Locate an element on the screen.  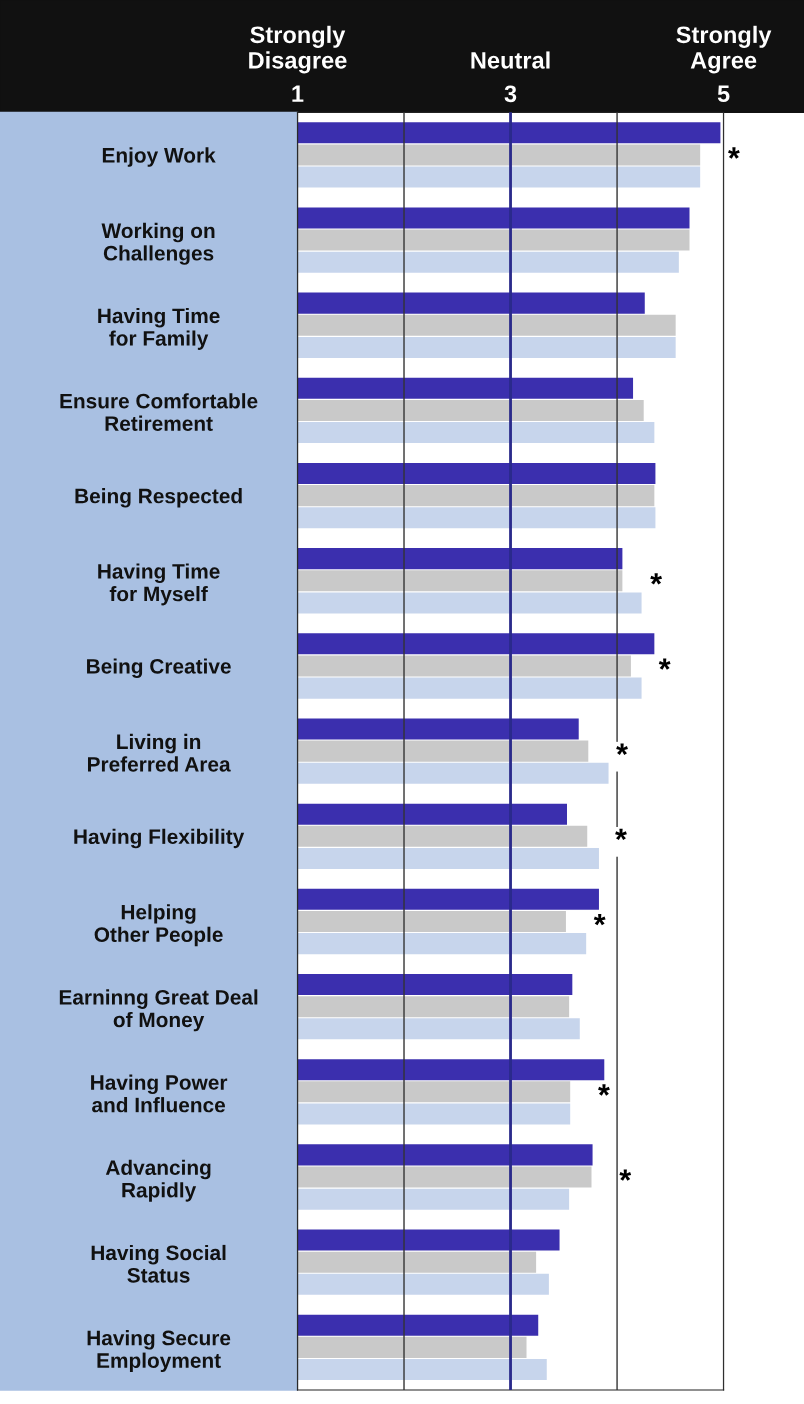
y-tick-label: Having Power and Influence is located at coordinates (159, 1093).